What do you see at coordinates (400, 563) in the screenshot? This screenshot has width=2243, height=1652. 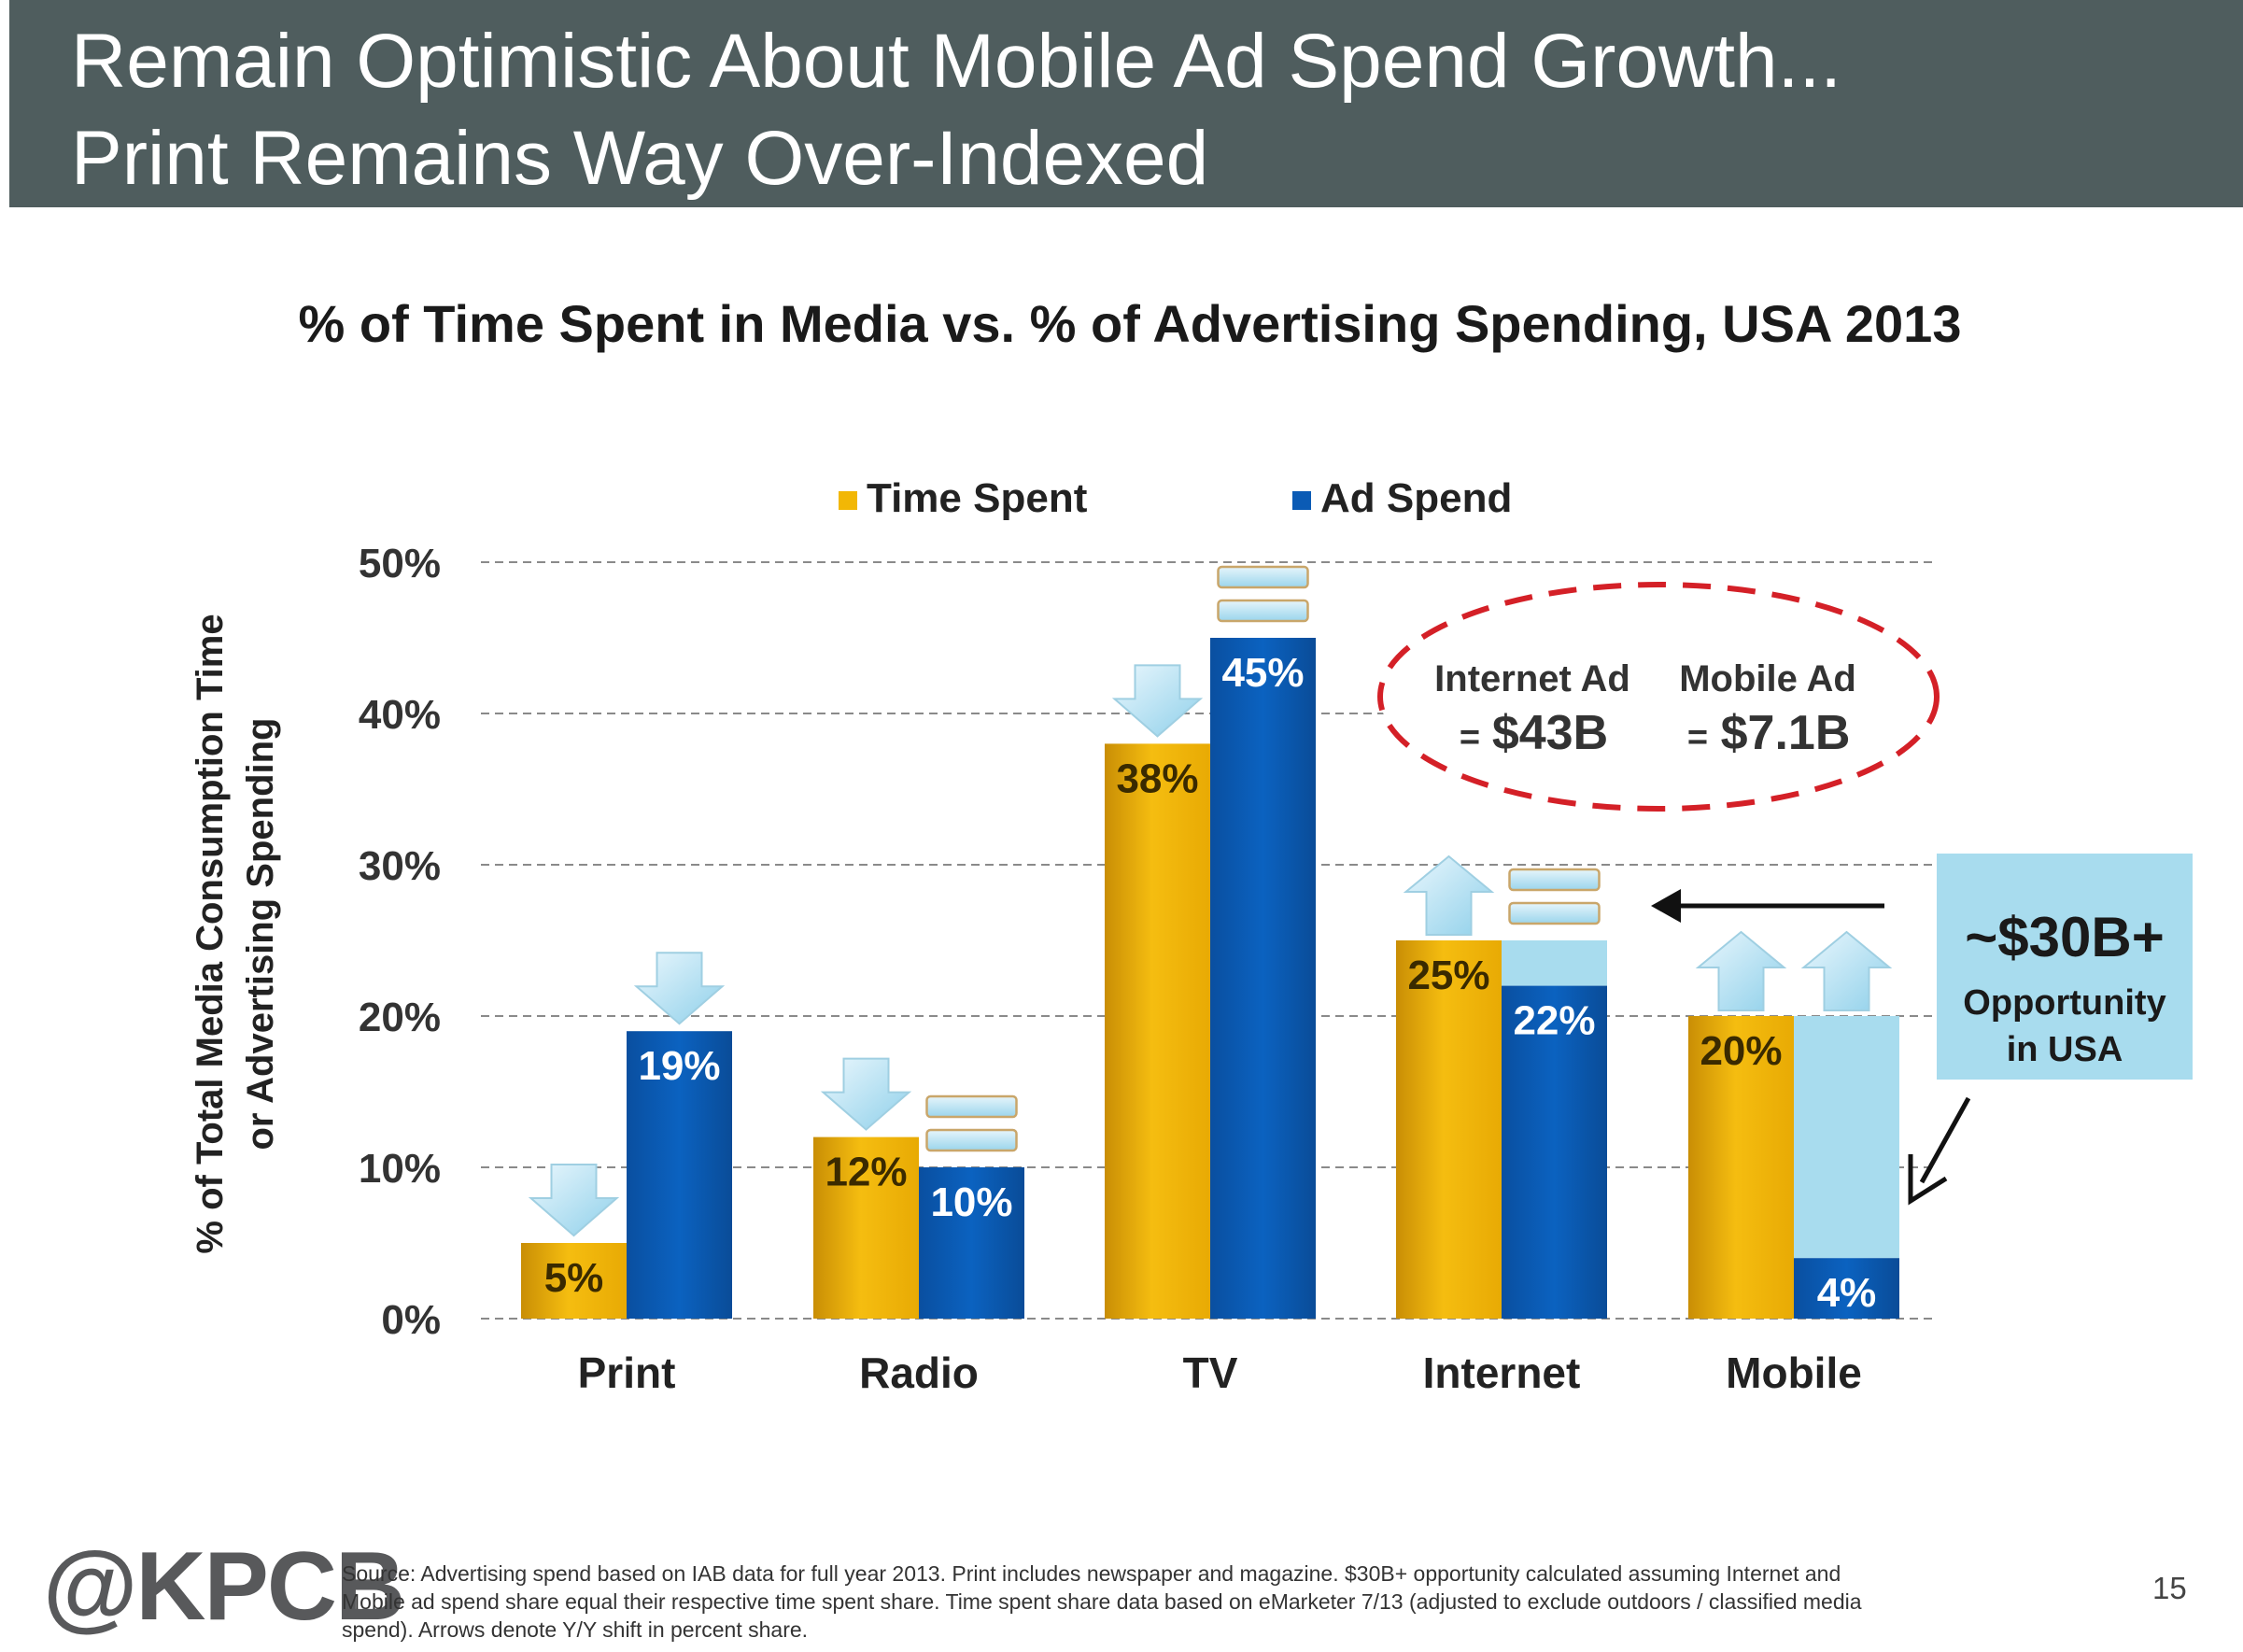 I see `y-tick-label: 50%` at bounding box center [400, 563].